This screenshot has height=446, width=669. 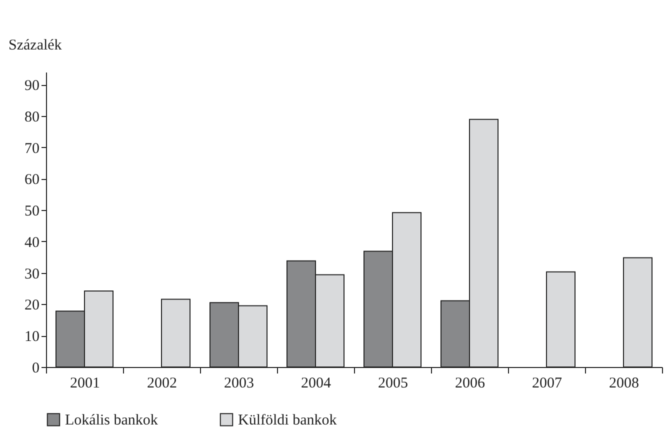 I want to click on y-tick-label: 90, so click(x=32, y=86).